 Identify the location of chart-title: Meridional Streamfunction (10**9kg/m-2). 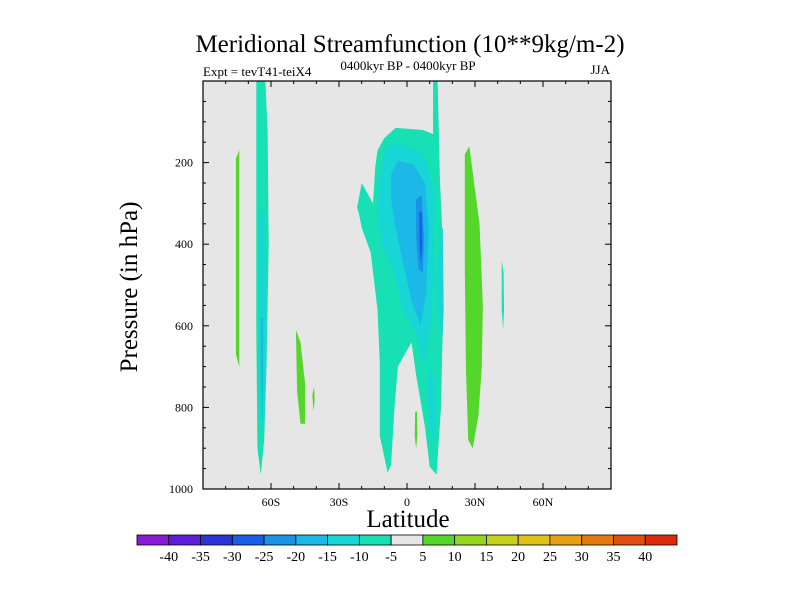
(409, 44).